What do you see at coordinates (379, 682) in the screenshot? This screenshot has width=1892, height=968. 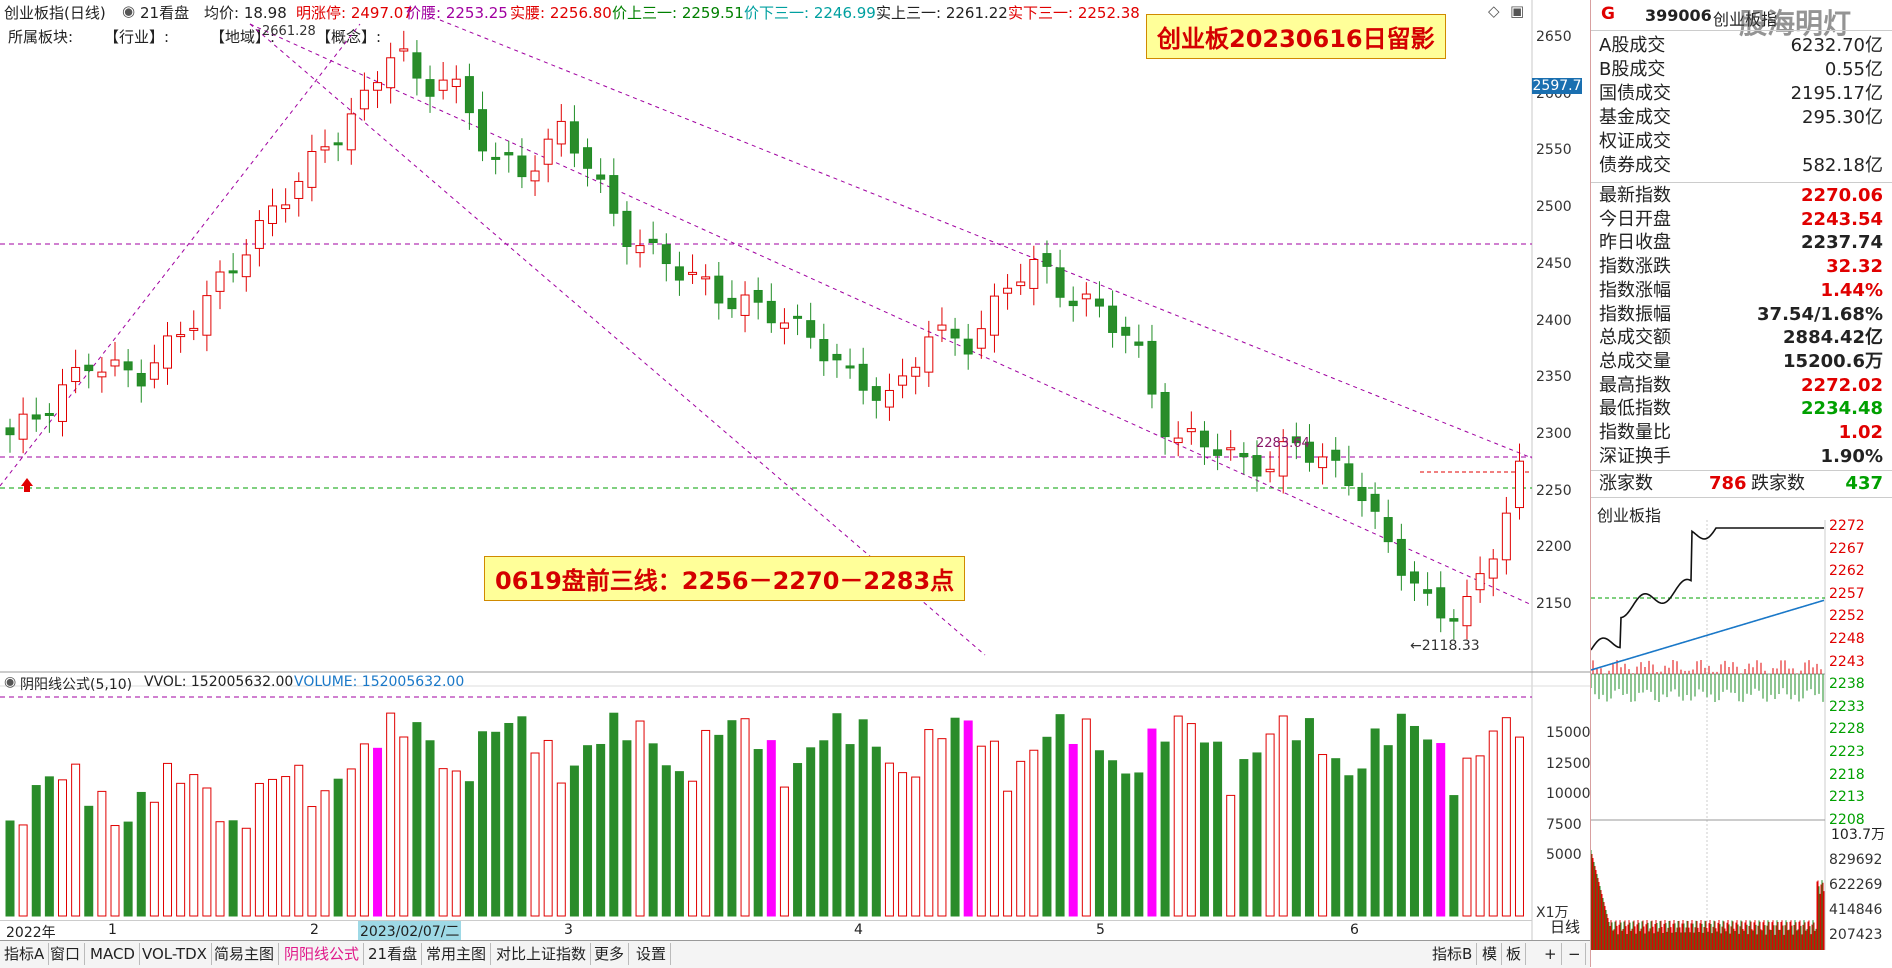 I see `volume-value: VOLUME: 152005632.00` at bounding box center [379, 682].